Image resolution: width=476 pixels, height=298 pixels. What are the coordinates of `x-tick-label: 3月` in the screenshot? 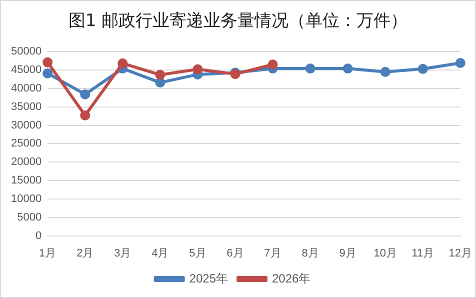 It's located at (123, 253).